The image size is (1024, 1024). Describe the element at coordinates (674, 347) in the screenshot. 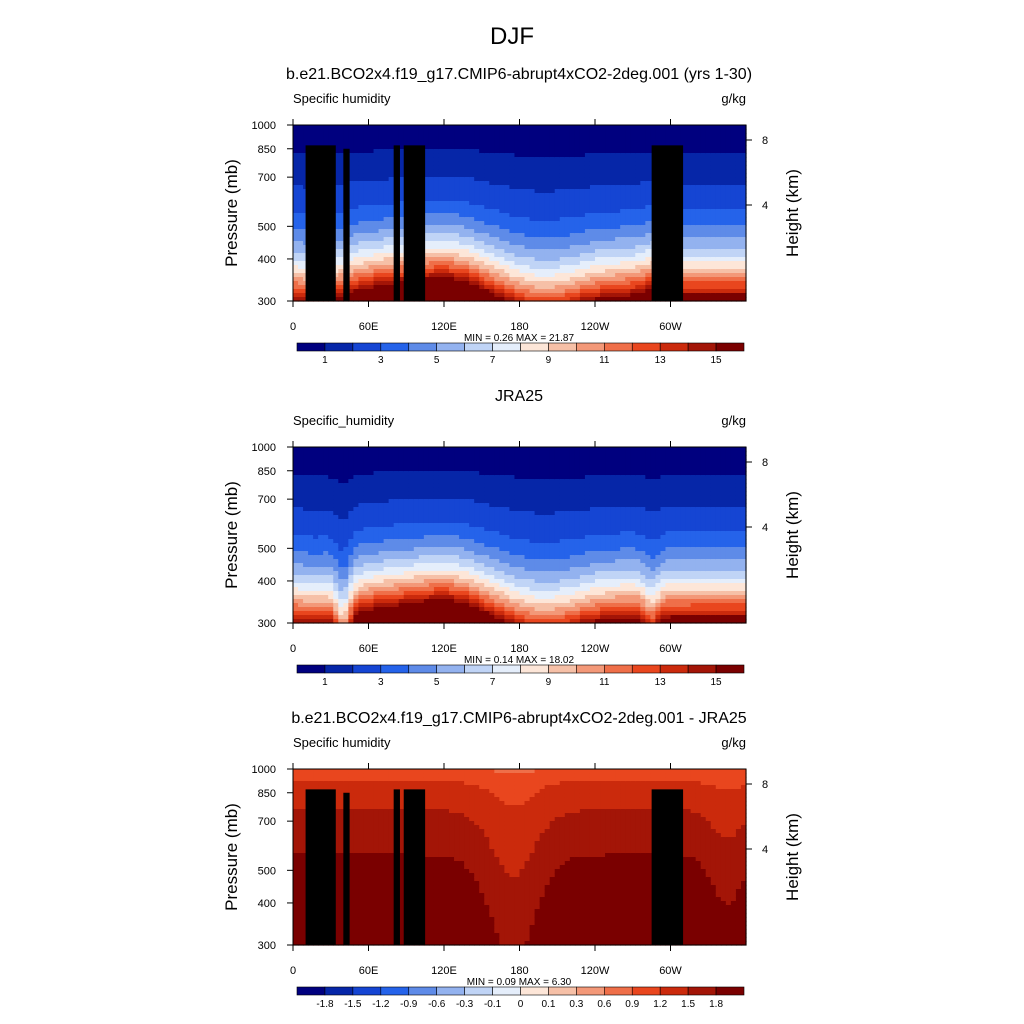

I see `colorbar-swatch` at that location.